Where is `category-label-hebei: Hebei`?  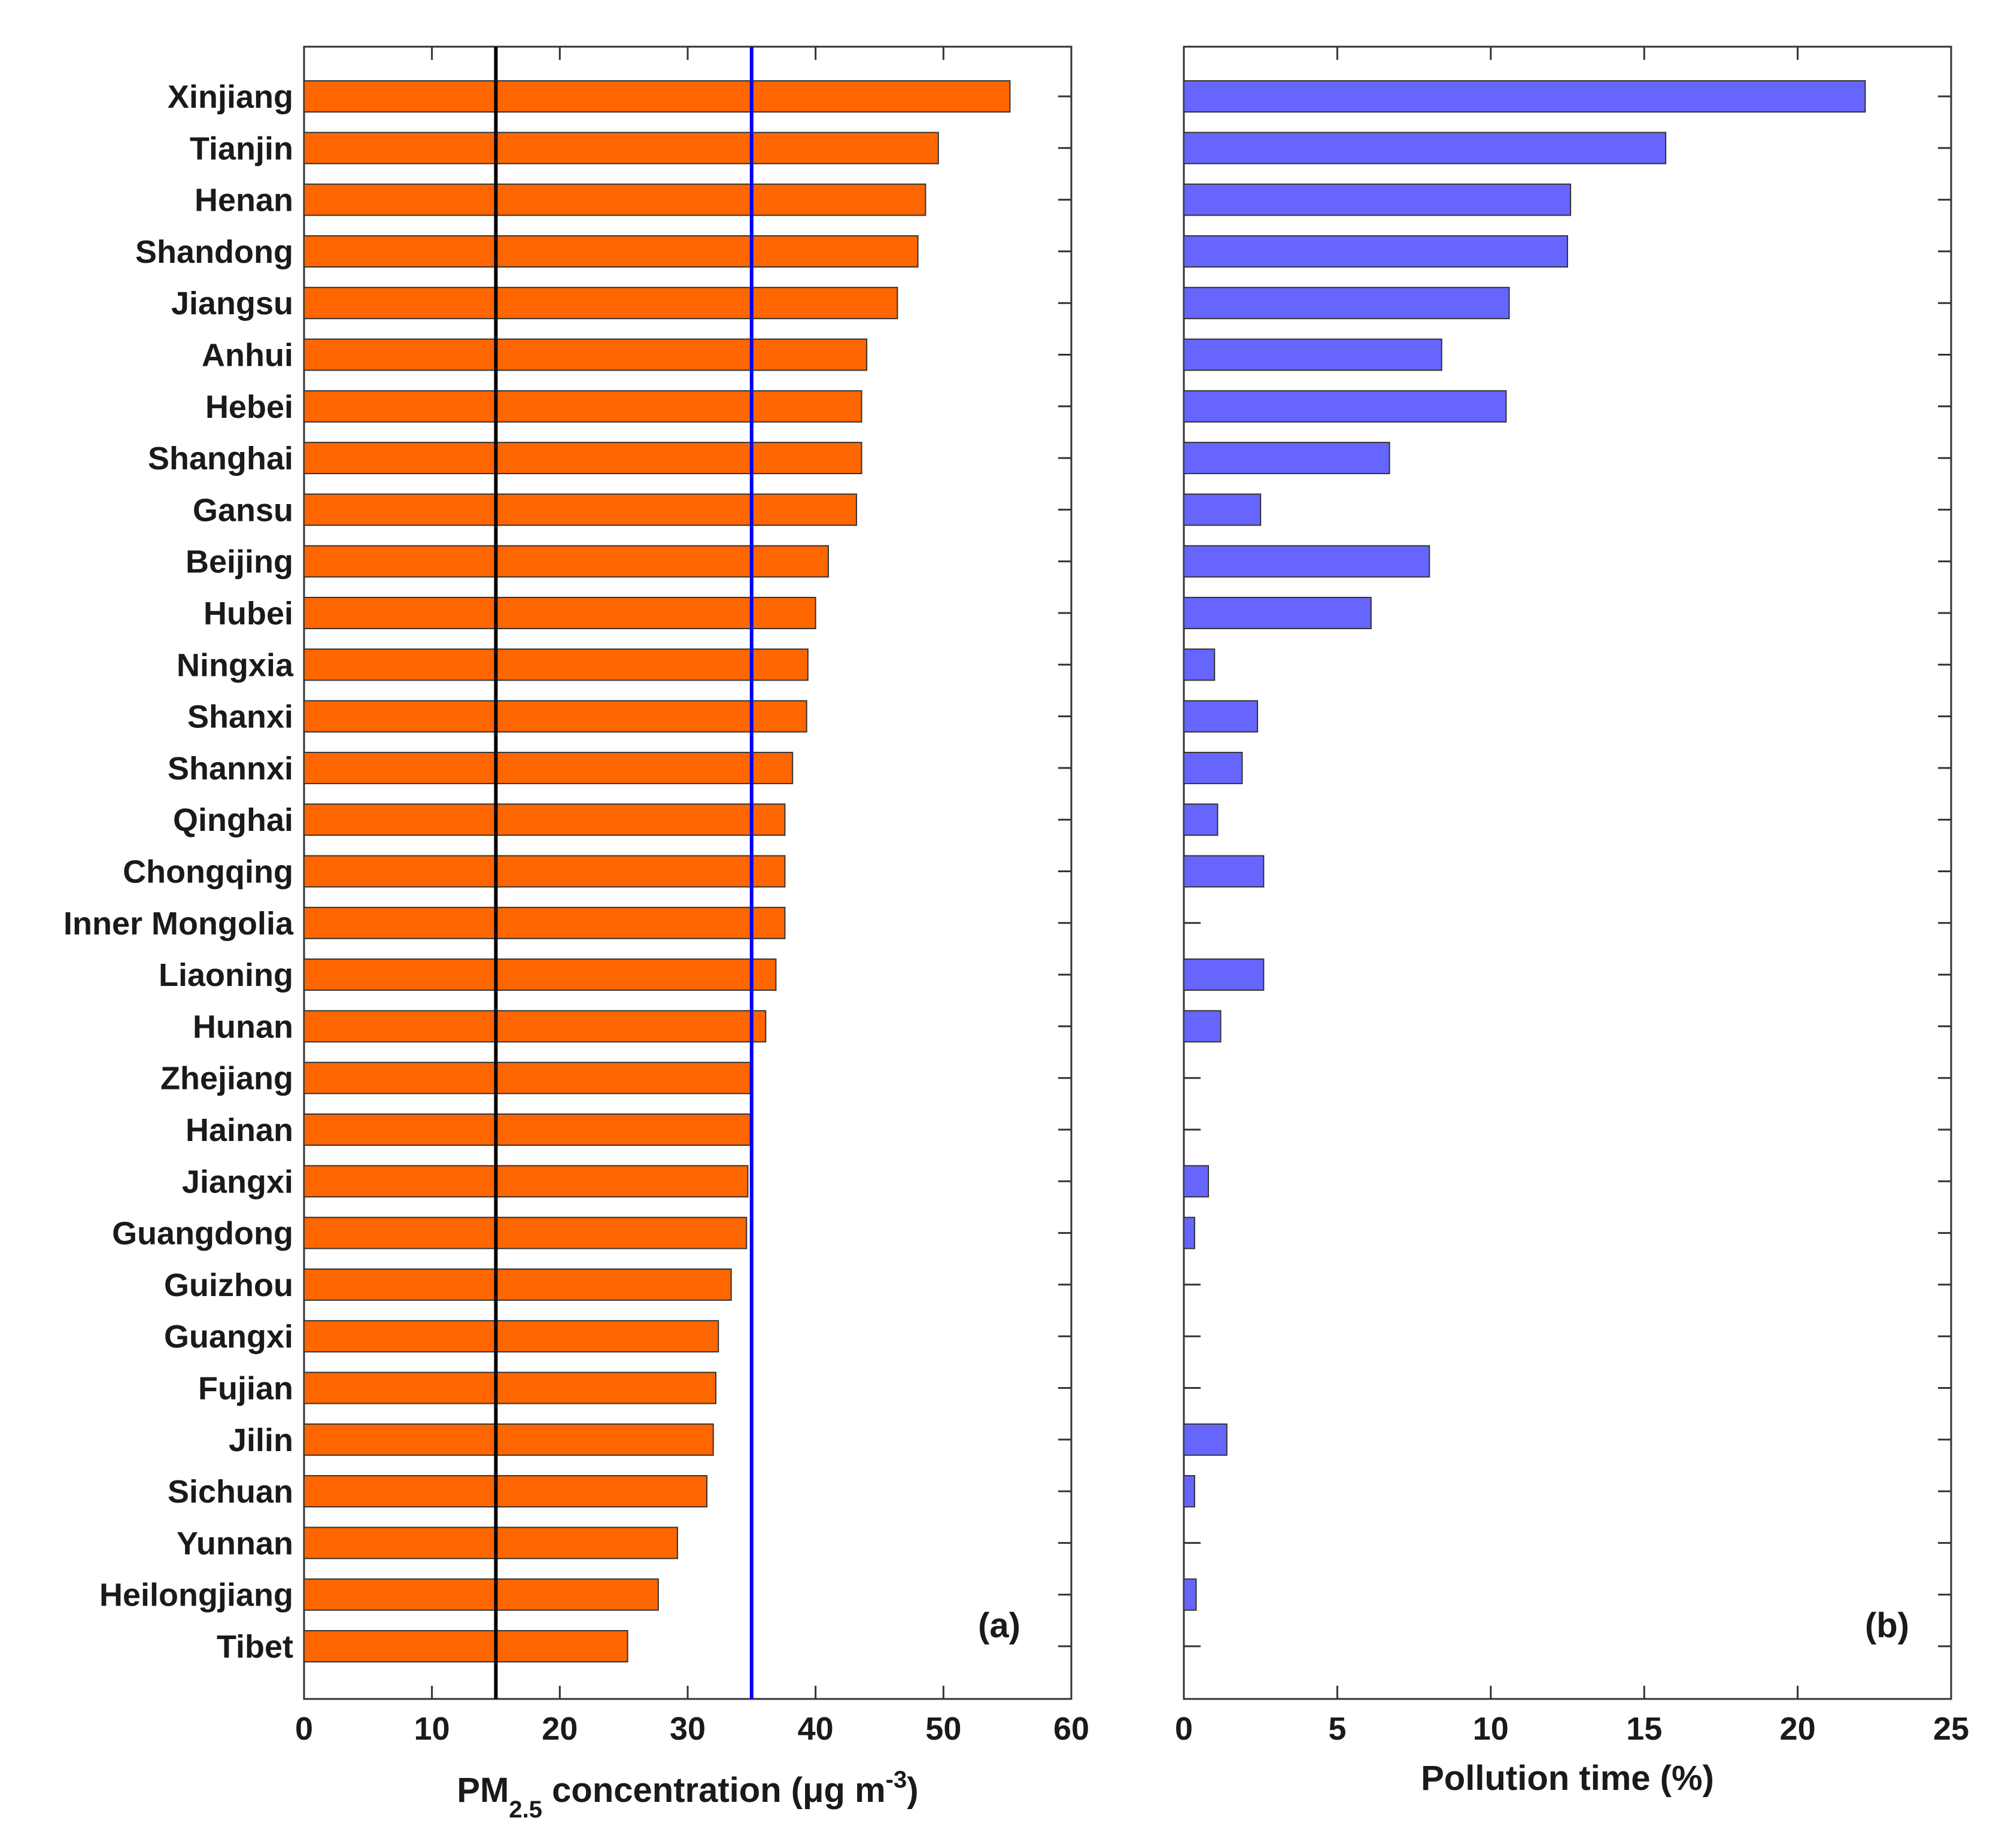
category-label-hebei: Hebei is located at coordinates (249, 407).